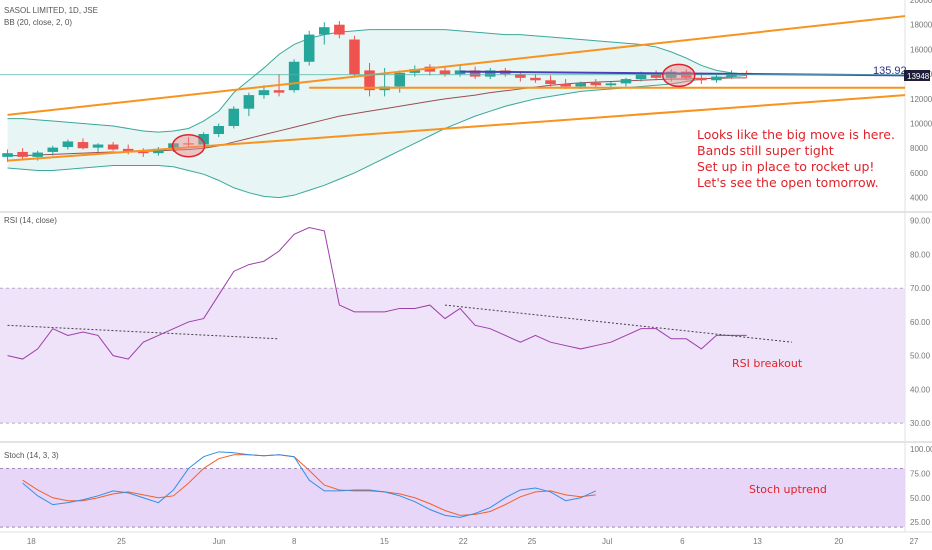  Describe the element at coordinates (31, 455) in the screenshot. I see `stoch-label: Stoch (14, 3, 3)` at that location.